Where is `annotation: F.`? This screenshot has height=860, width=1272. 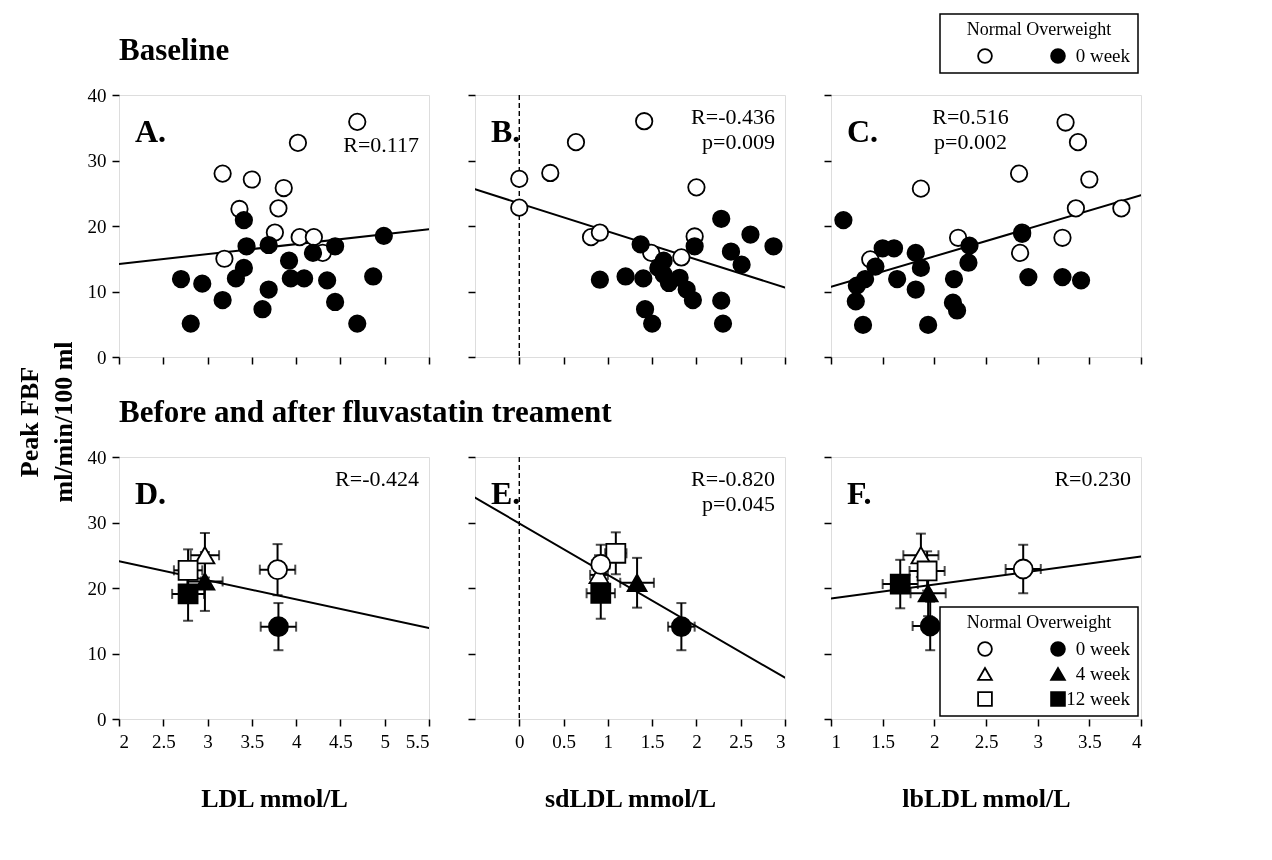 annotation: F. is located at coordinates (859, 493).